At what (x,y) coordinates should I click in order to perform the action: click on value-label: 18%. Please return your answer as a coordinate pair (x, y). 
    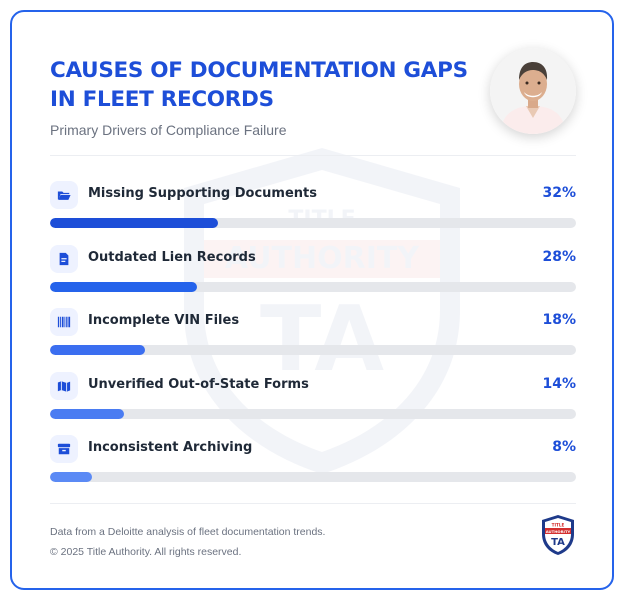
    Looking at the image, I should click on (559, 320).